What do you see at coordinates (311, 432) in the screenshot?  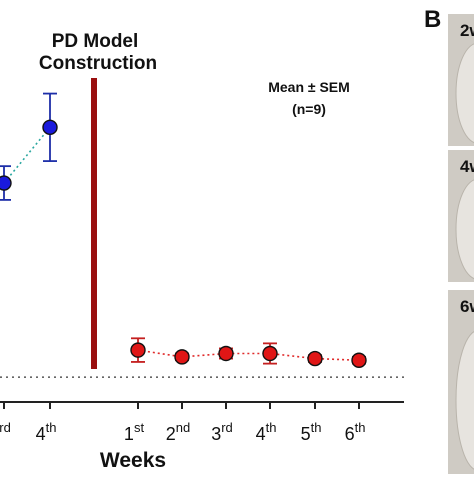 I see `x-tick-label: 5th` at bounding box center [311, 432].